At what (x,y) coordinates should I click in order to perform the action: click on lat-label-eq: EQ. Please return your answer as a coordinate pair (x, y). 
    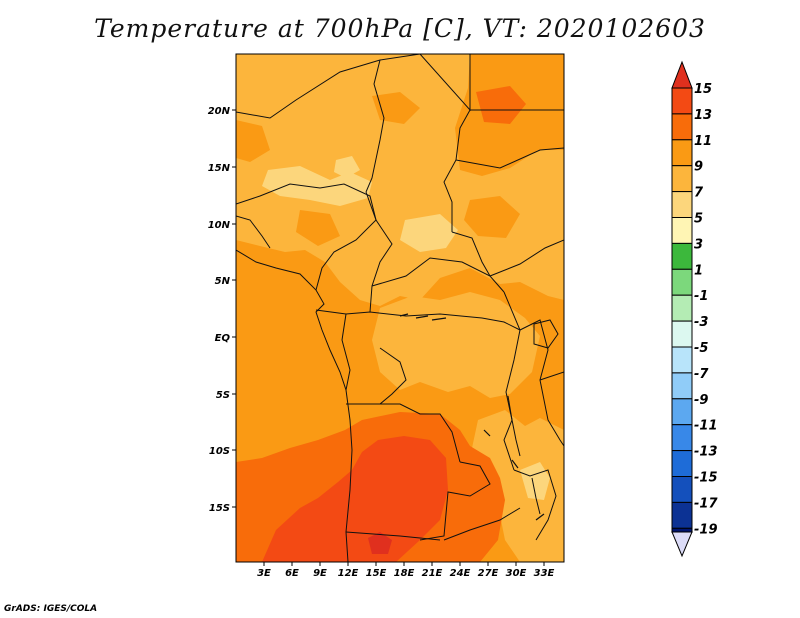
    Looking at the image, I should click on (223, 338).